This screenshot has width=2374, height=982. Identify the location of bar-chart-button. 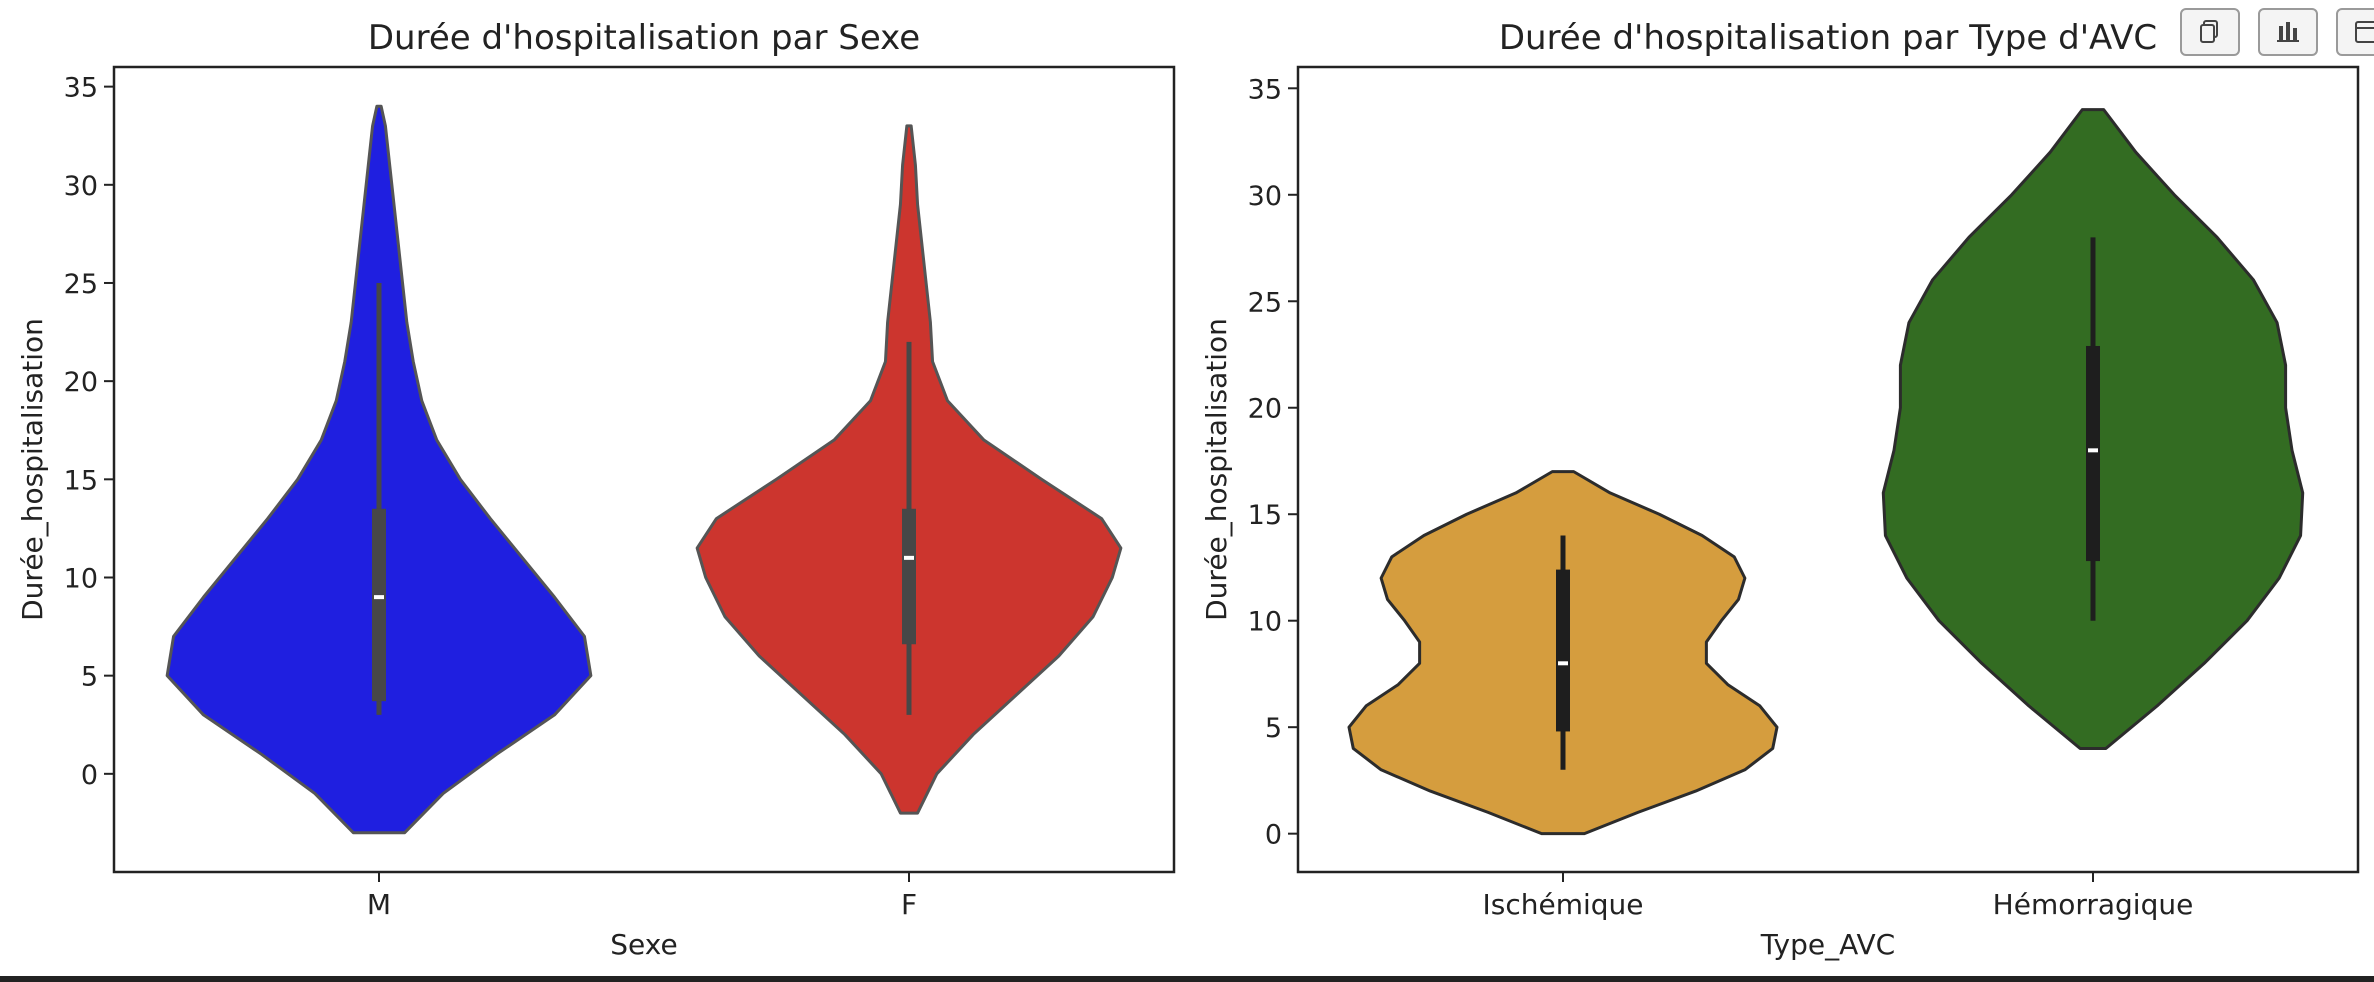
(2288, 32).